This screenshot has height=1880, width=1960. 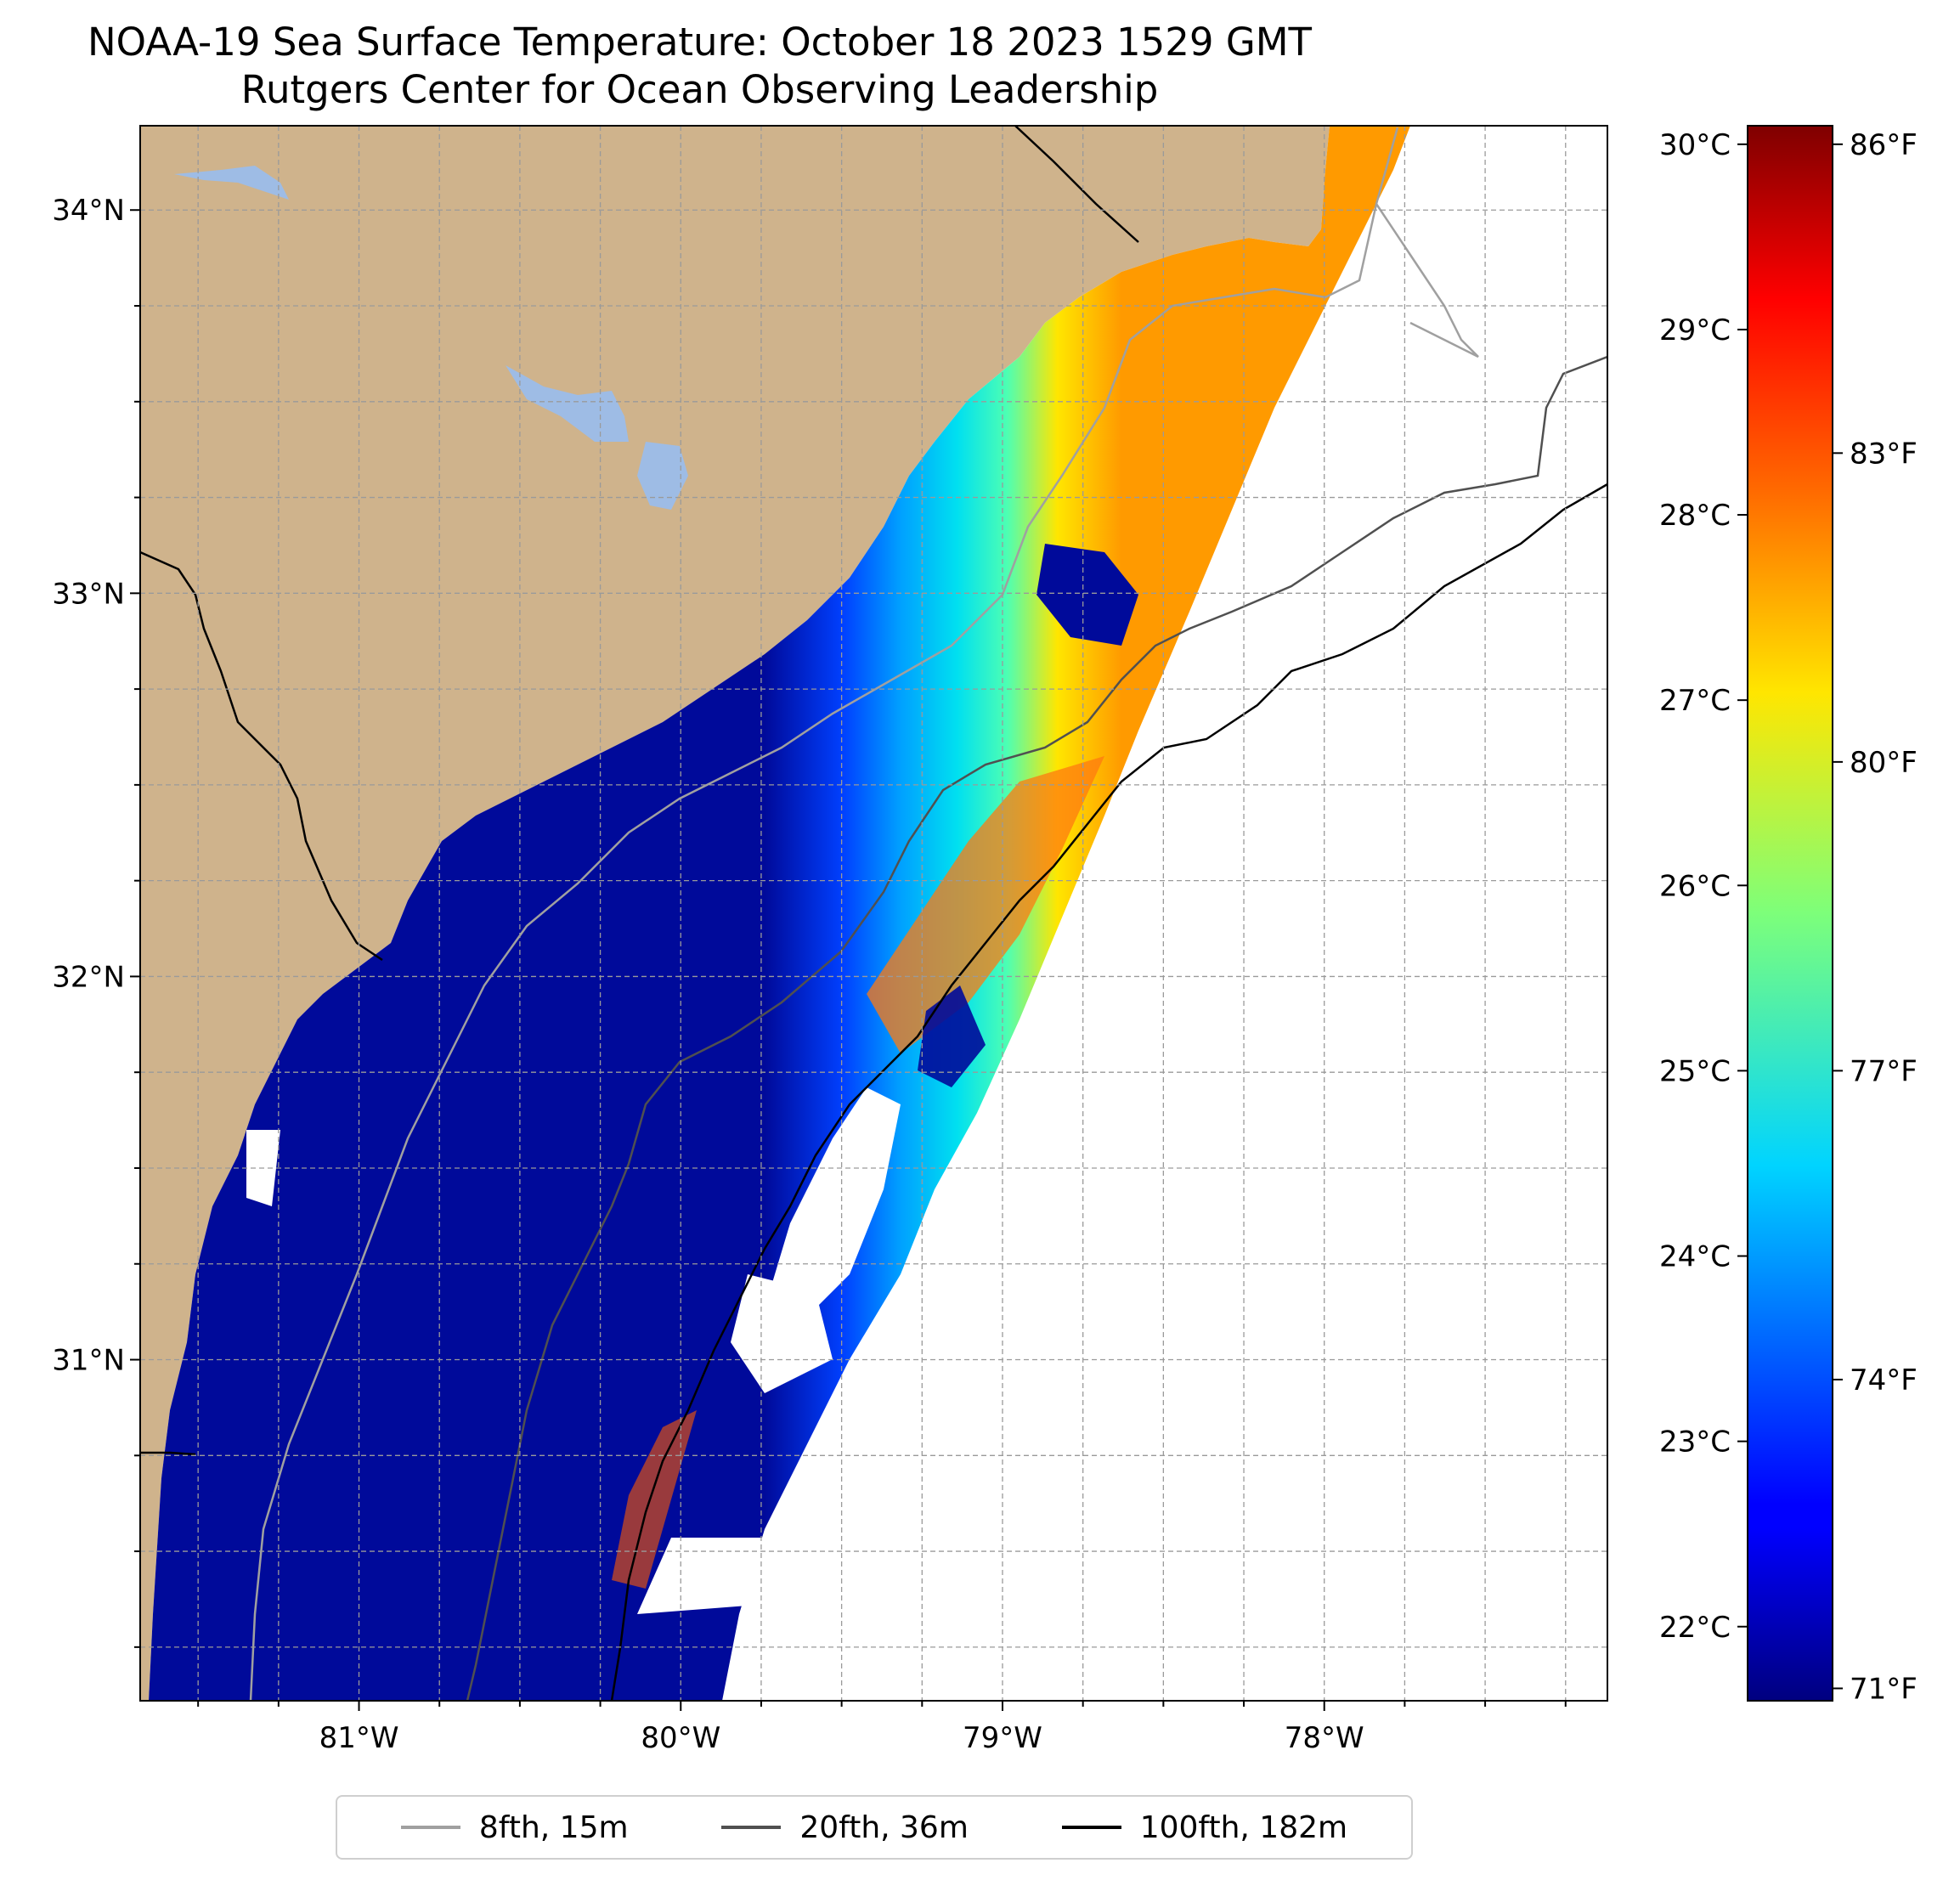 I want to click on colorbar-f-label: 80°F, so click(x=1884, y=763).